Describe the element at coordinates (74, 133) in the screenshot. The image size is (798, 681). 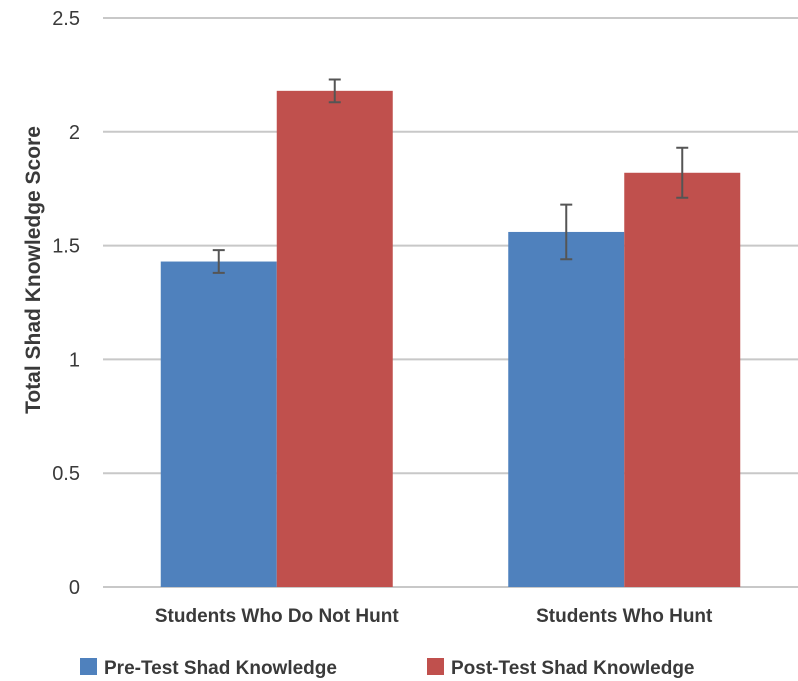
I see `y-tick-label: 2` at that location.